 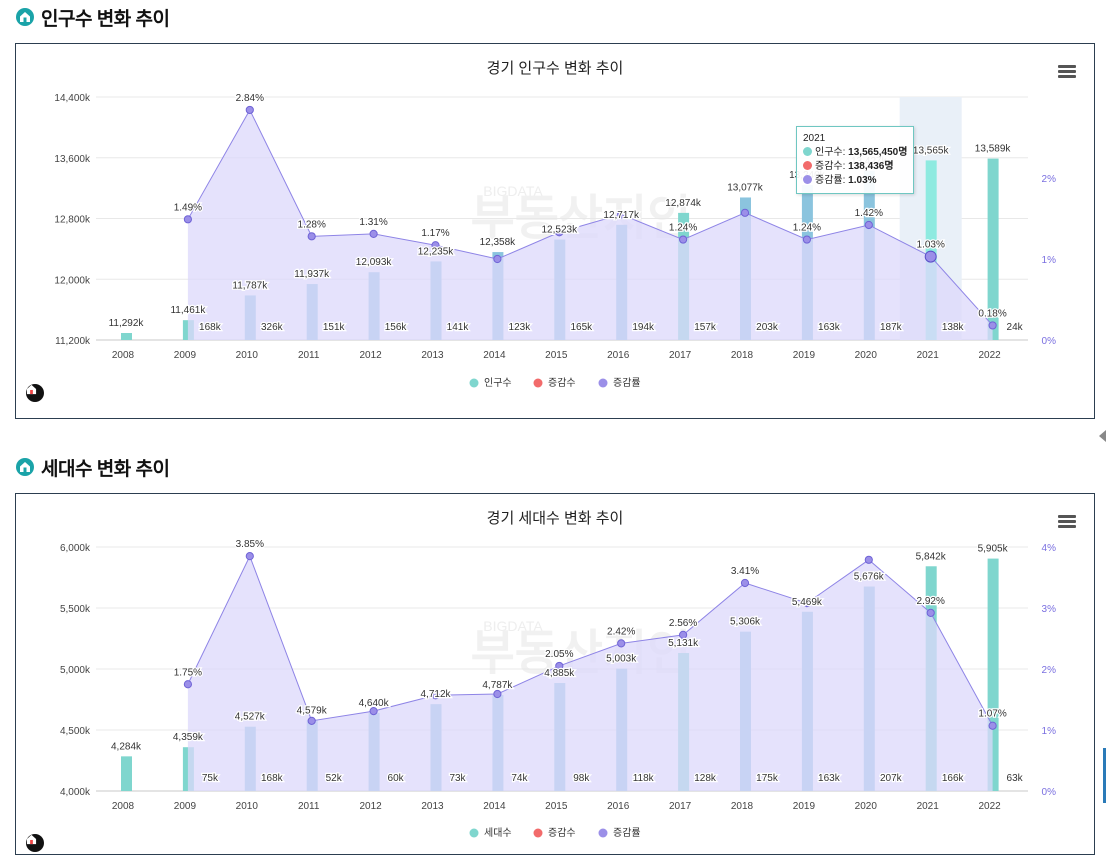 I want to click on section-title-population: 인구수 변화 추이, so click(x=93, y=17).